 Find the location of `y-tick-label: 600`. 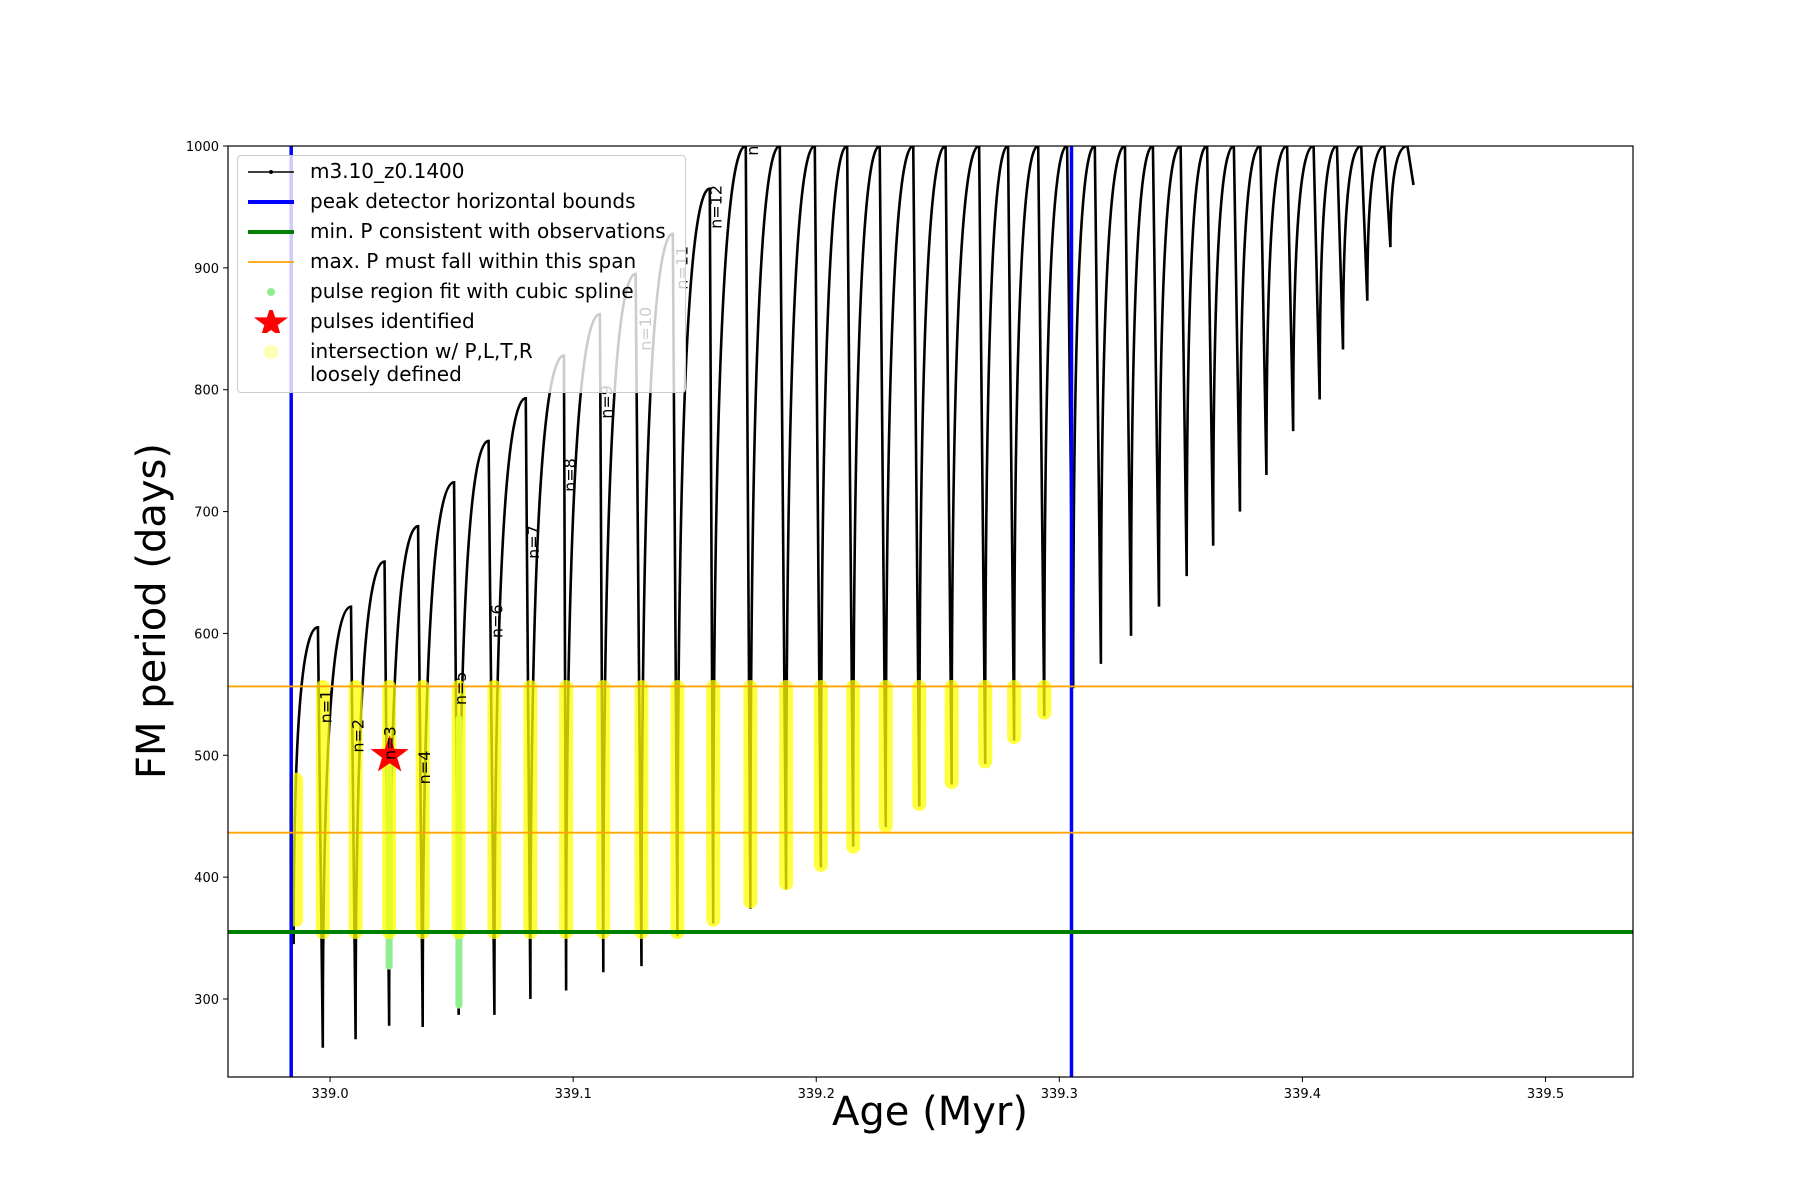

y-tick-label: 600 is located at coordinates (206, 634).